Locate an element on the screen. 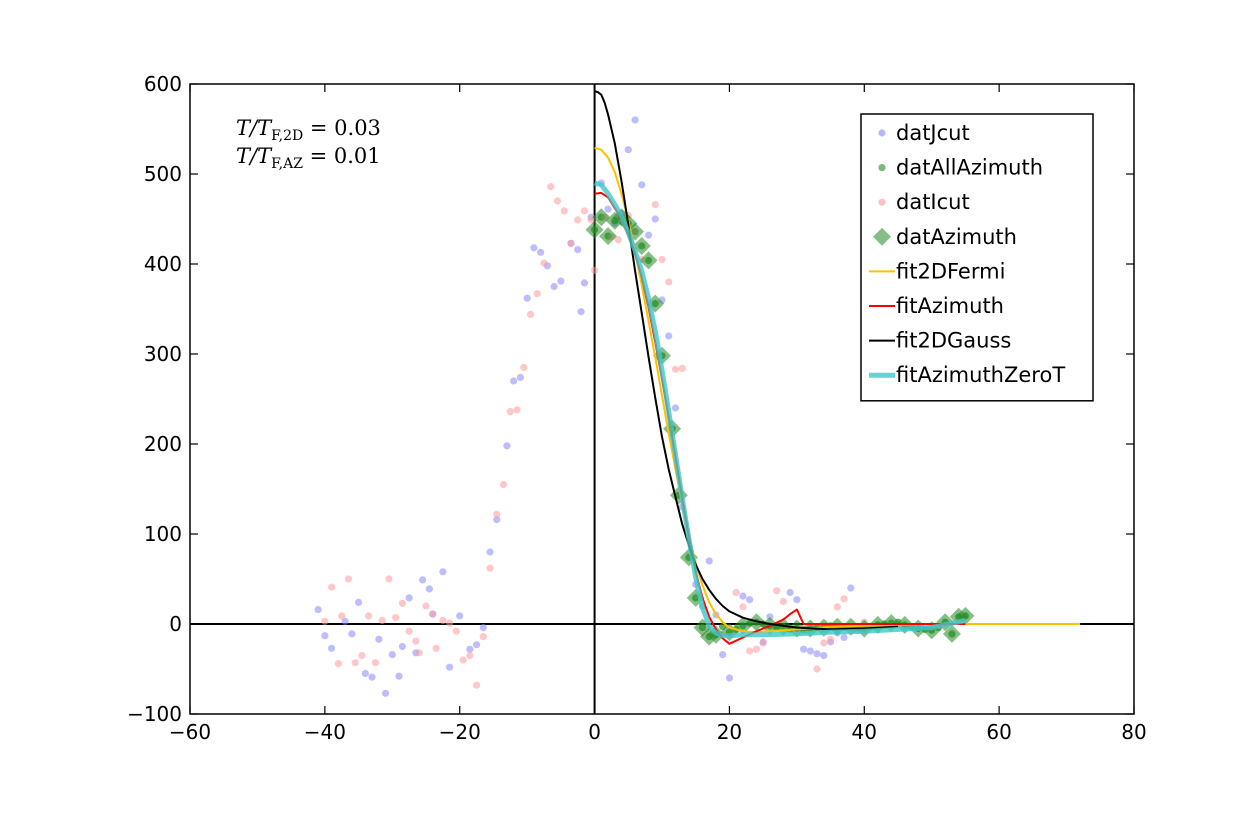  legend-dat-jcut-swatch is located at coordinates (882, 133).